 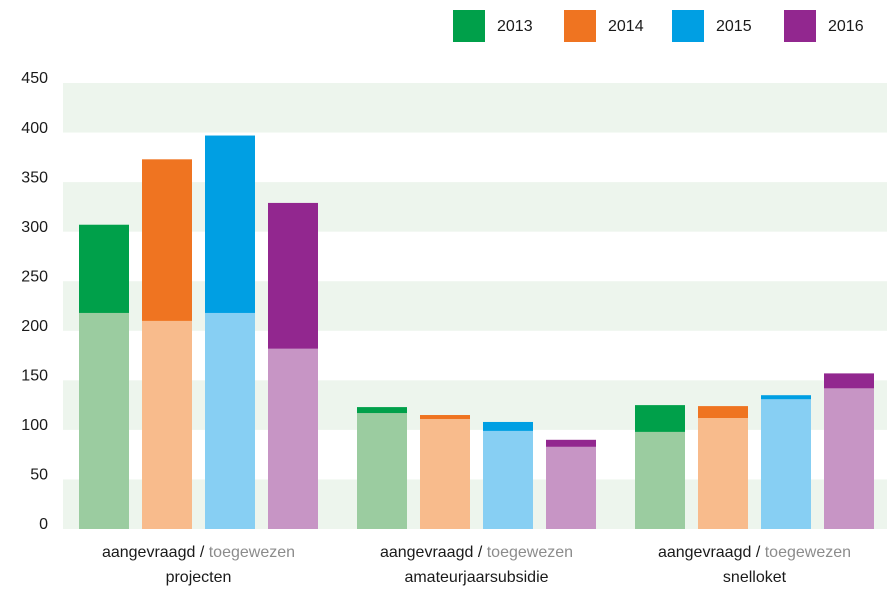 What do you see at coordinates (34, 425) in the screenshot?
I see `y-tick-label: 100` at bounding box center [34, 425].